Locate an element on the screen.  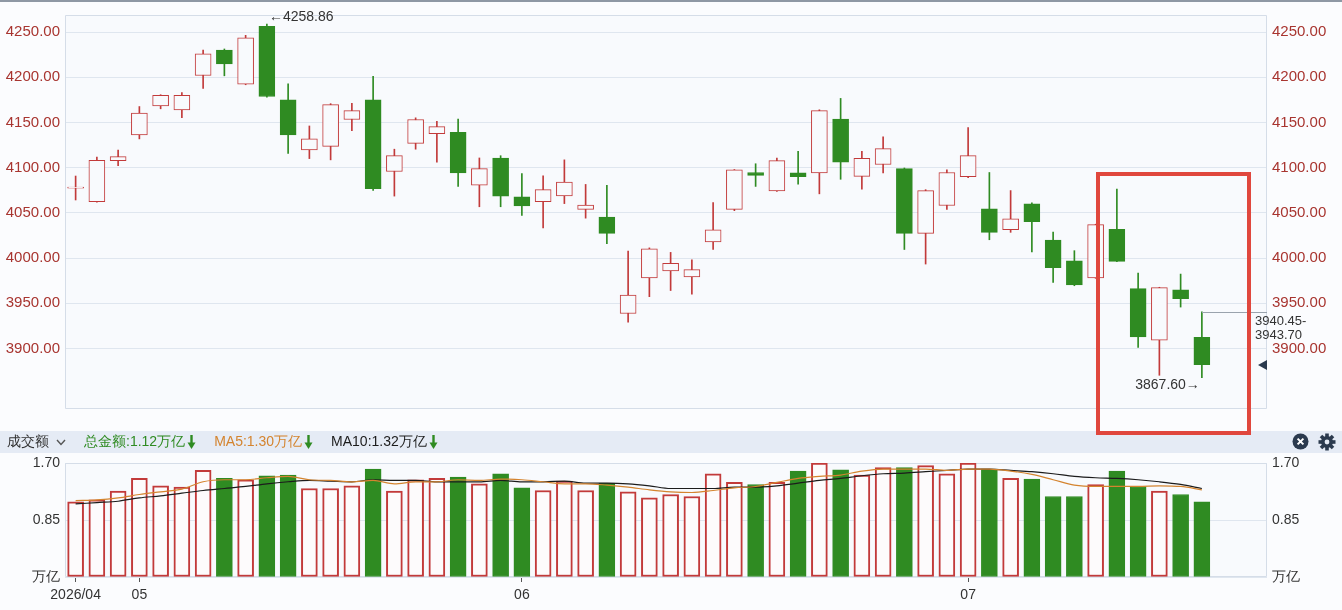
y2-tick-label: 4050.00 is located at coordinates (1299, 212).